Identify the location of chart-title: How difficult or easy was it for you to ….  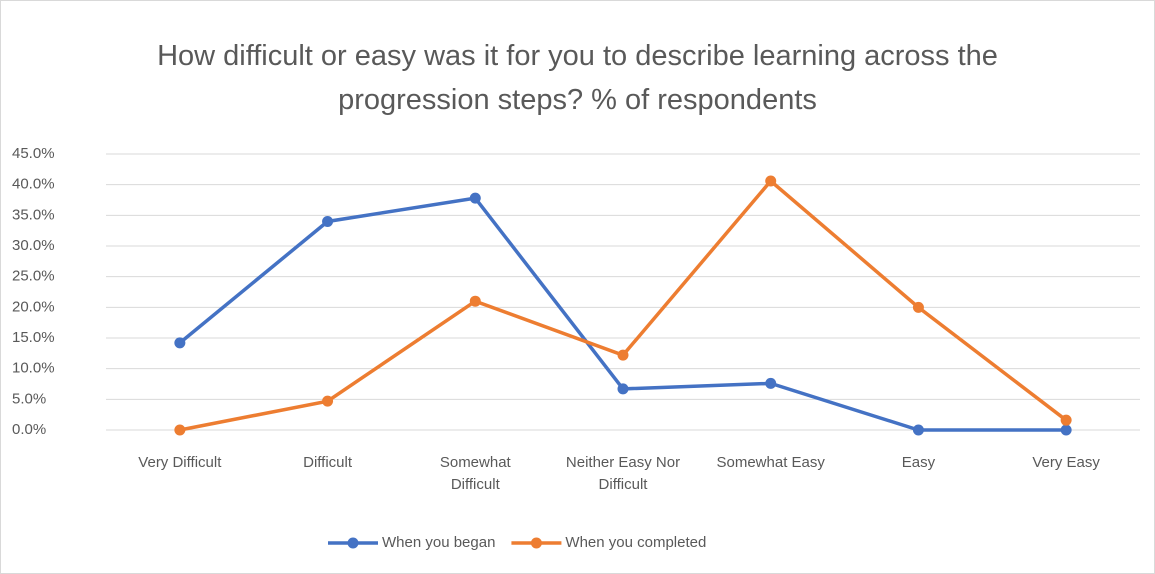
(577, 78).